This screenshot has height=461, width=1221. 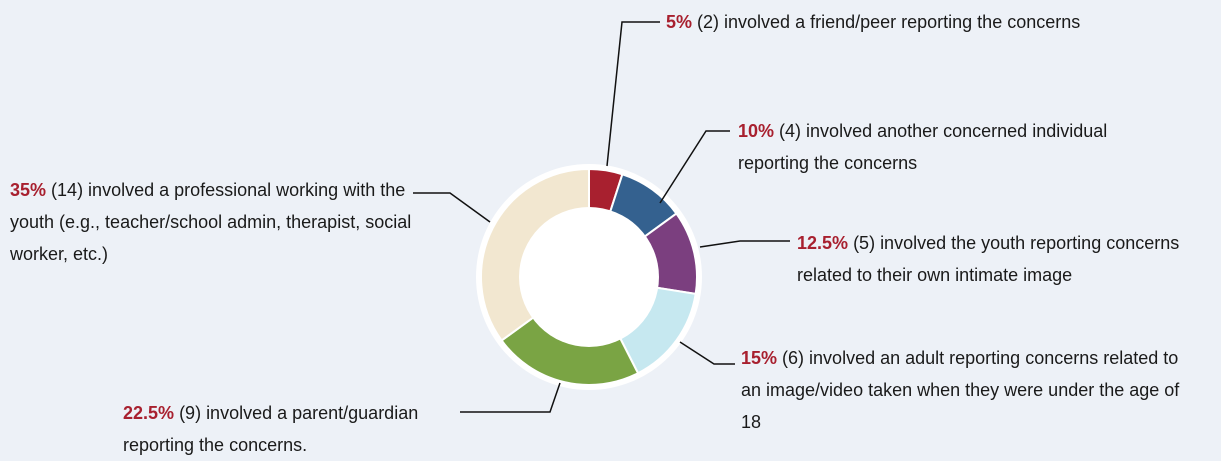 What do you see at coordinates (149, 413) in the screenshot?
I see `value-label: 22.5%` at bounding box center [149, 413].